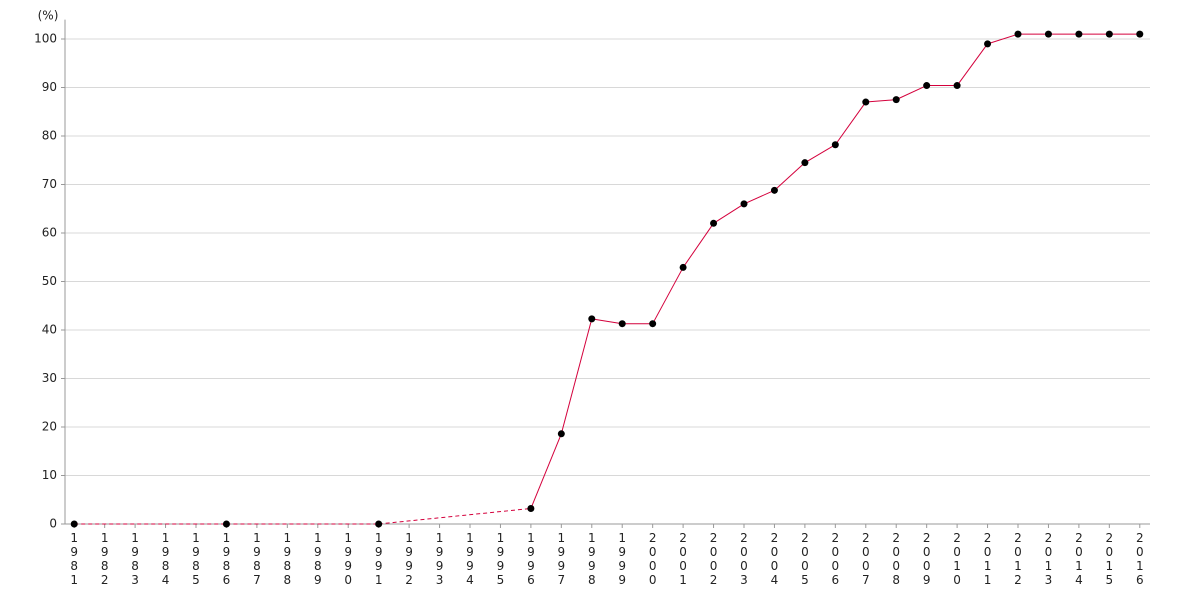 This screenshot has height=604, width=1180. I want to click on y-tick-label: 30, so click(49, 378).